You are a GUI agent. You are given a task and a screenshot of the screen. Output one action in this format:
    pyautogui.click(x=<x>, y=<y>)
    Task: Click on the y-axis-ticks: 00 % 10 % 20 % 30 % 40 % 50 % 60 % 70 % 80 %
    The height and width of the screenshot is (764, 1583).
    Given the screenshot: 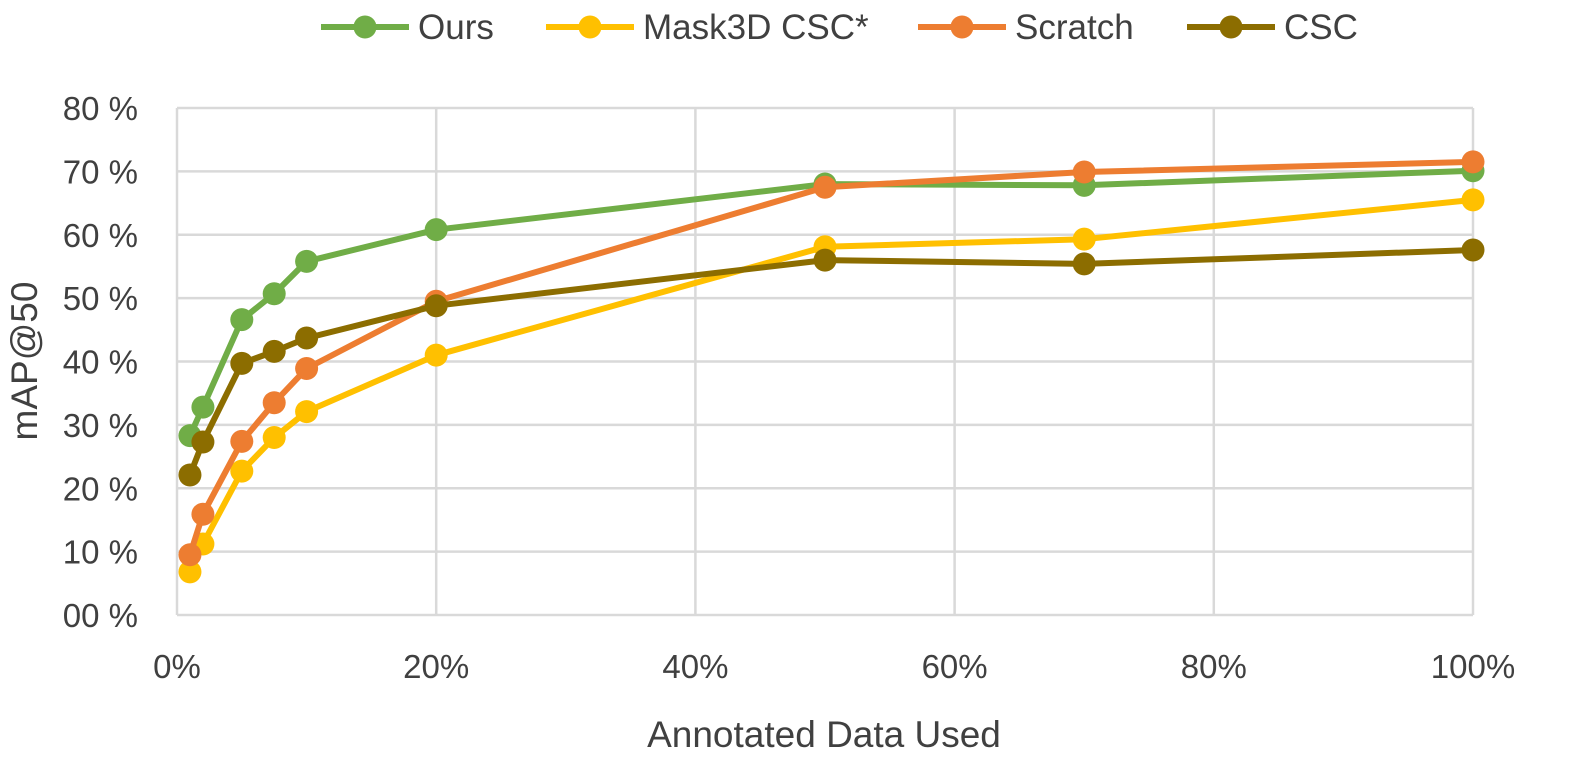 What is the action you would take?
    pyautogui.click(x=100, y=362)
    